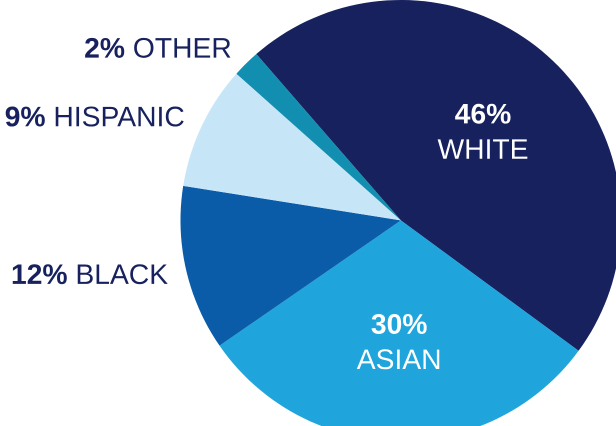 This screenshot has width=616, height=426. I want to click on data-label: 46%, so click(483, 114).